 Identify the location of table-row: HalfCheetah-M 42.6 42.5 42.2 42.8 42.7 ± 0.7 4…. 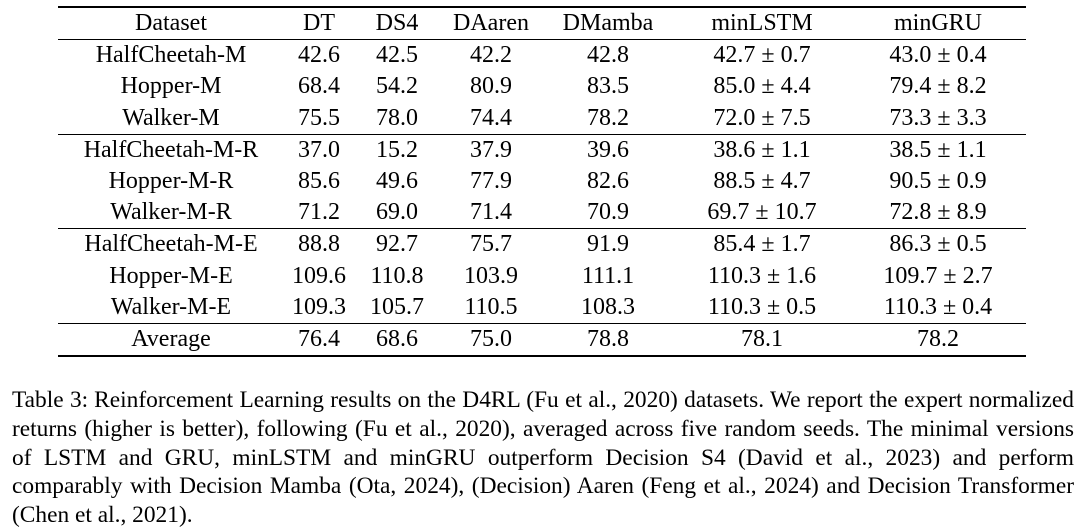
(542, 56).